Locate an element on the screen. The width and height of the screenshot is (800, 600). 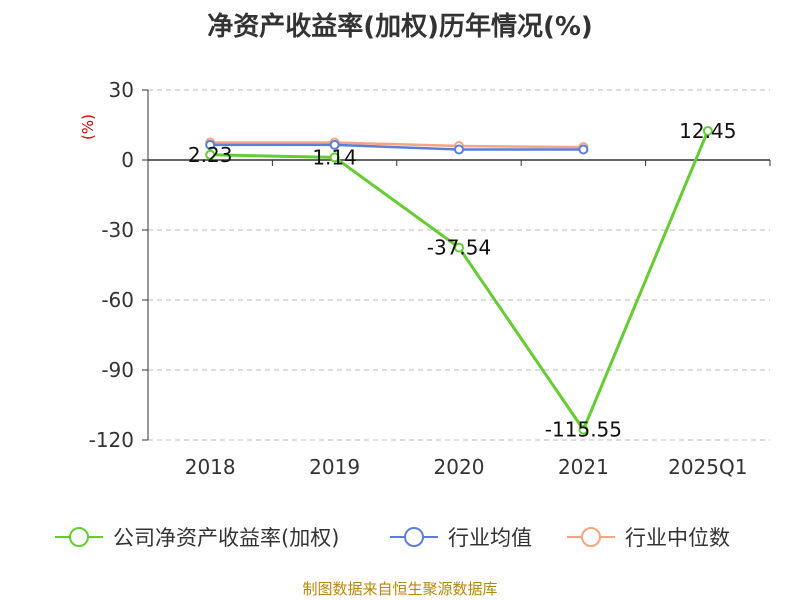
legend-label: 公司净资产收益率(加权) is located at coordinates (226, 538).